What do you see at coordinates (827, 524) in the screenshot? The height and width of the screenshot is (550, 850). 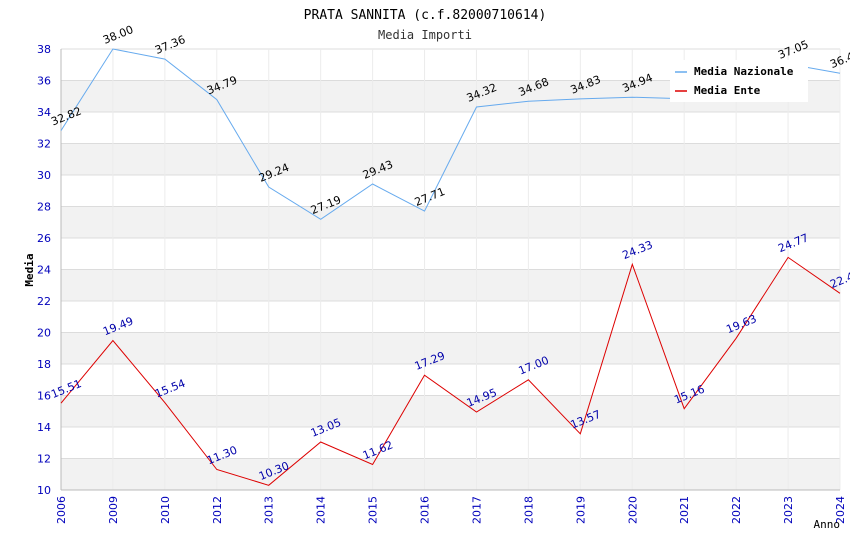 I see `x-axis-title: Anno` at bounding box center [827, 524].